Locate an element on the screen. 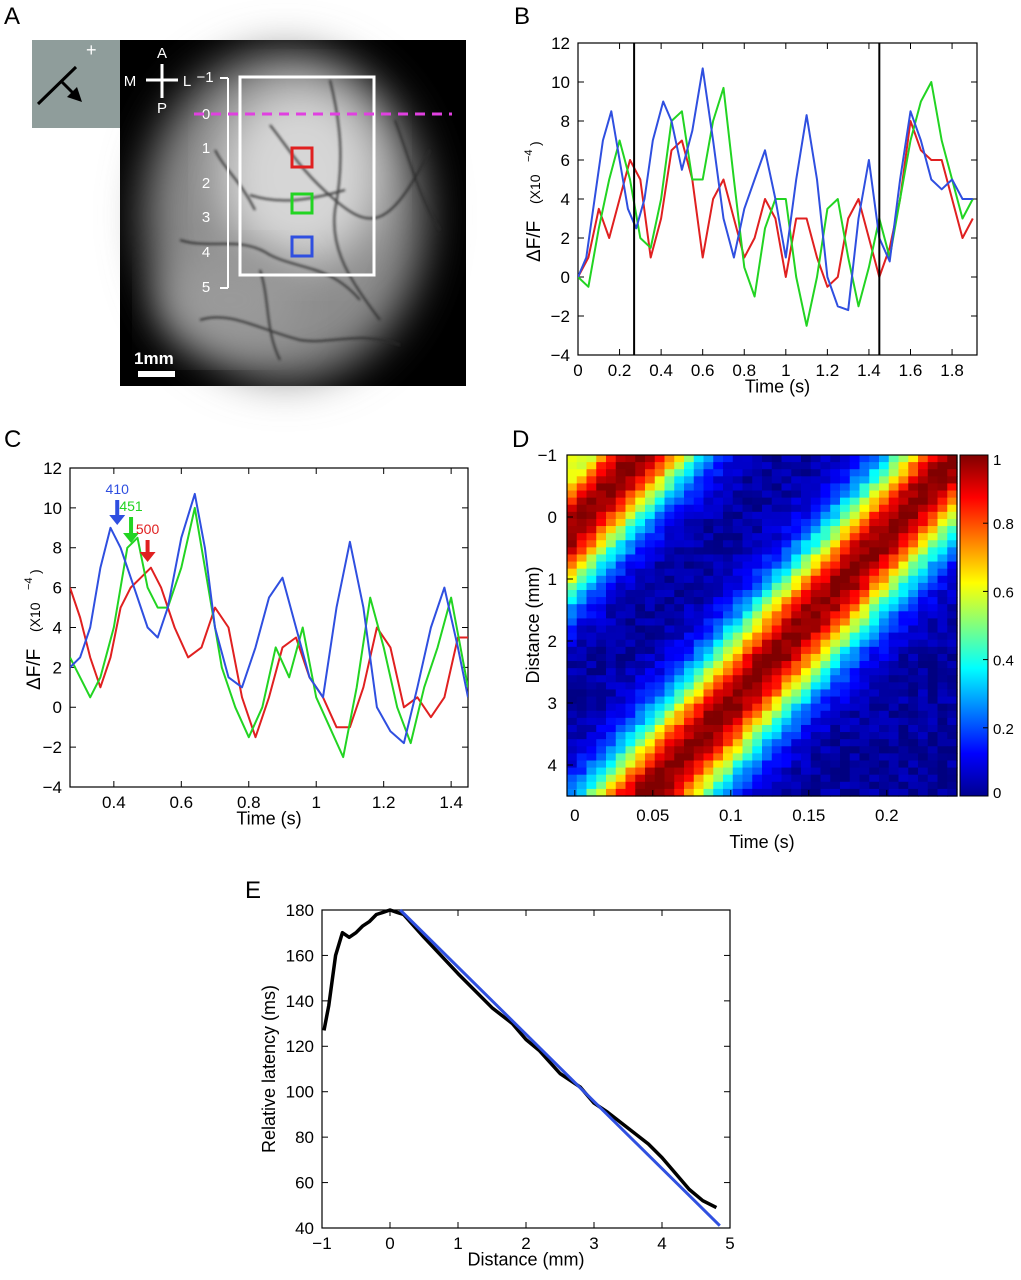  y-tick-label: 180 is located at coordinates (300, 910).